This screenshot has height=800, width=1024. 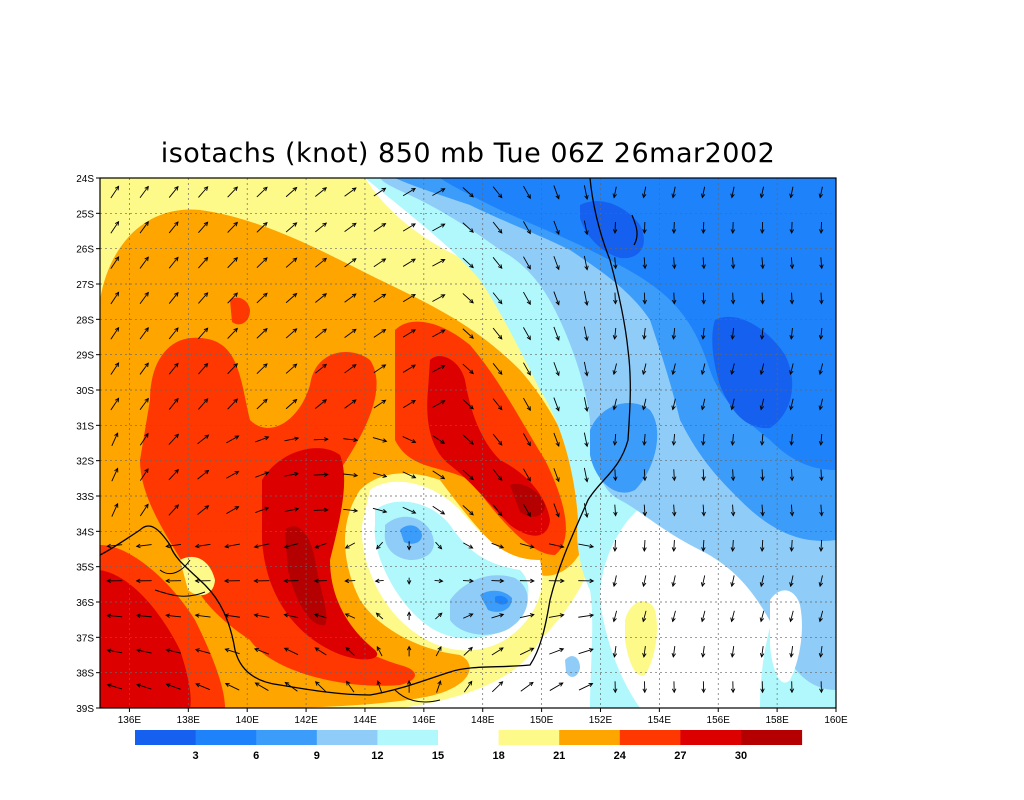 I want to click on lat-tick-label: 26S, so click(x=85, y=250).